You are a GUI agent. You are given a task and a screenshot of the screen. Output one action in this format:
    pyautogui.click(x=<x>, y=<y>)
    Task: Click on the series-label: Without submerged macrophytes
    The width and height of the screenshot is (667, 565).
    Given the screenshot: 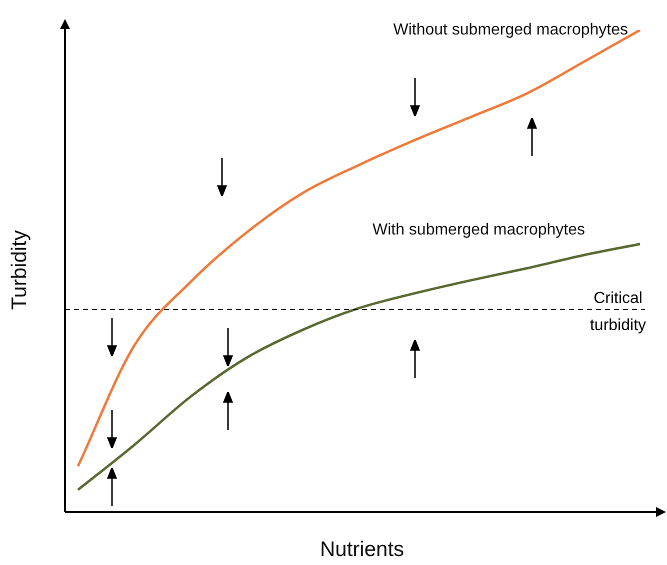 What is the action you would take?
    pyautogui.click(x=510, y=29)
    